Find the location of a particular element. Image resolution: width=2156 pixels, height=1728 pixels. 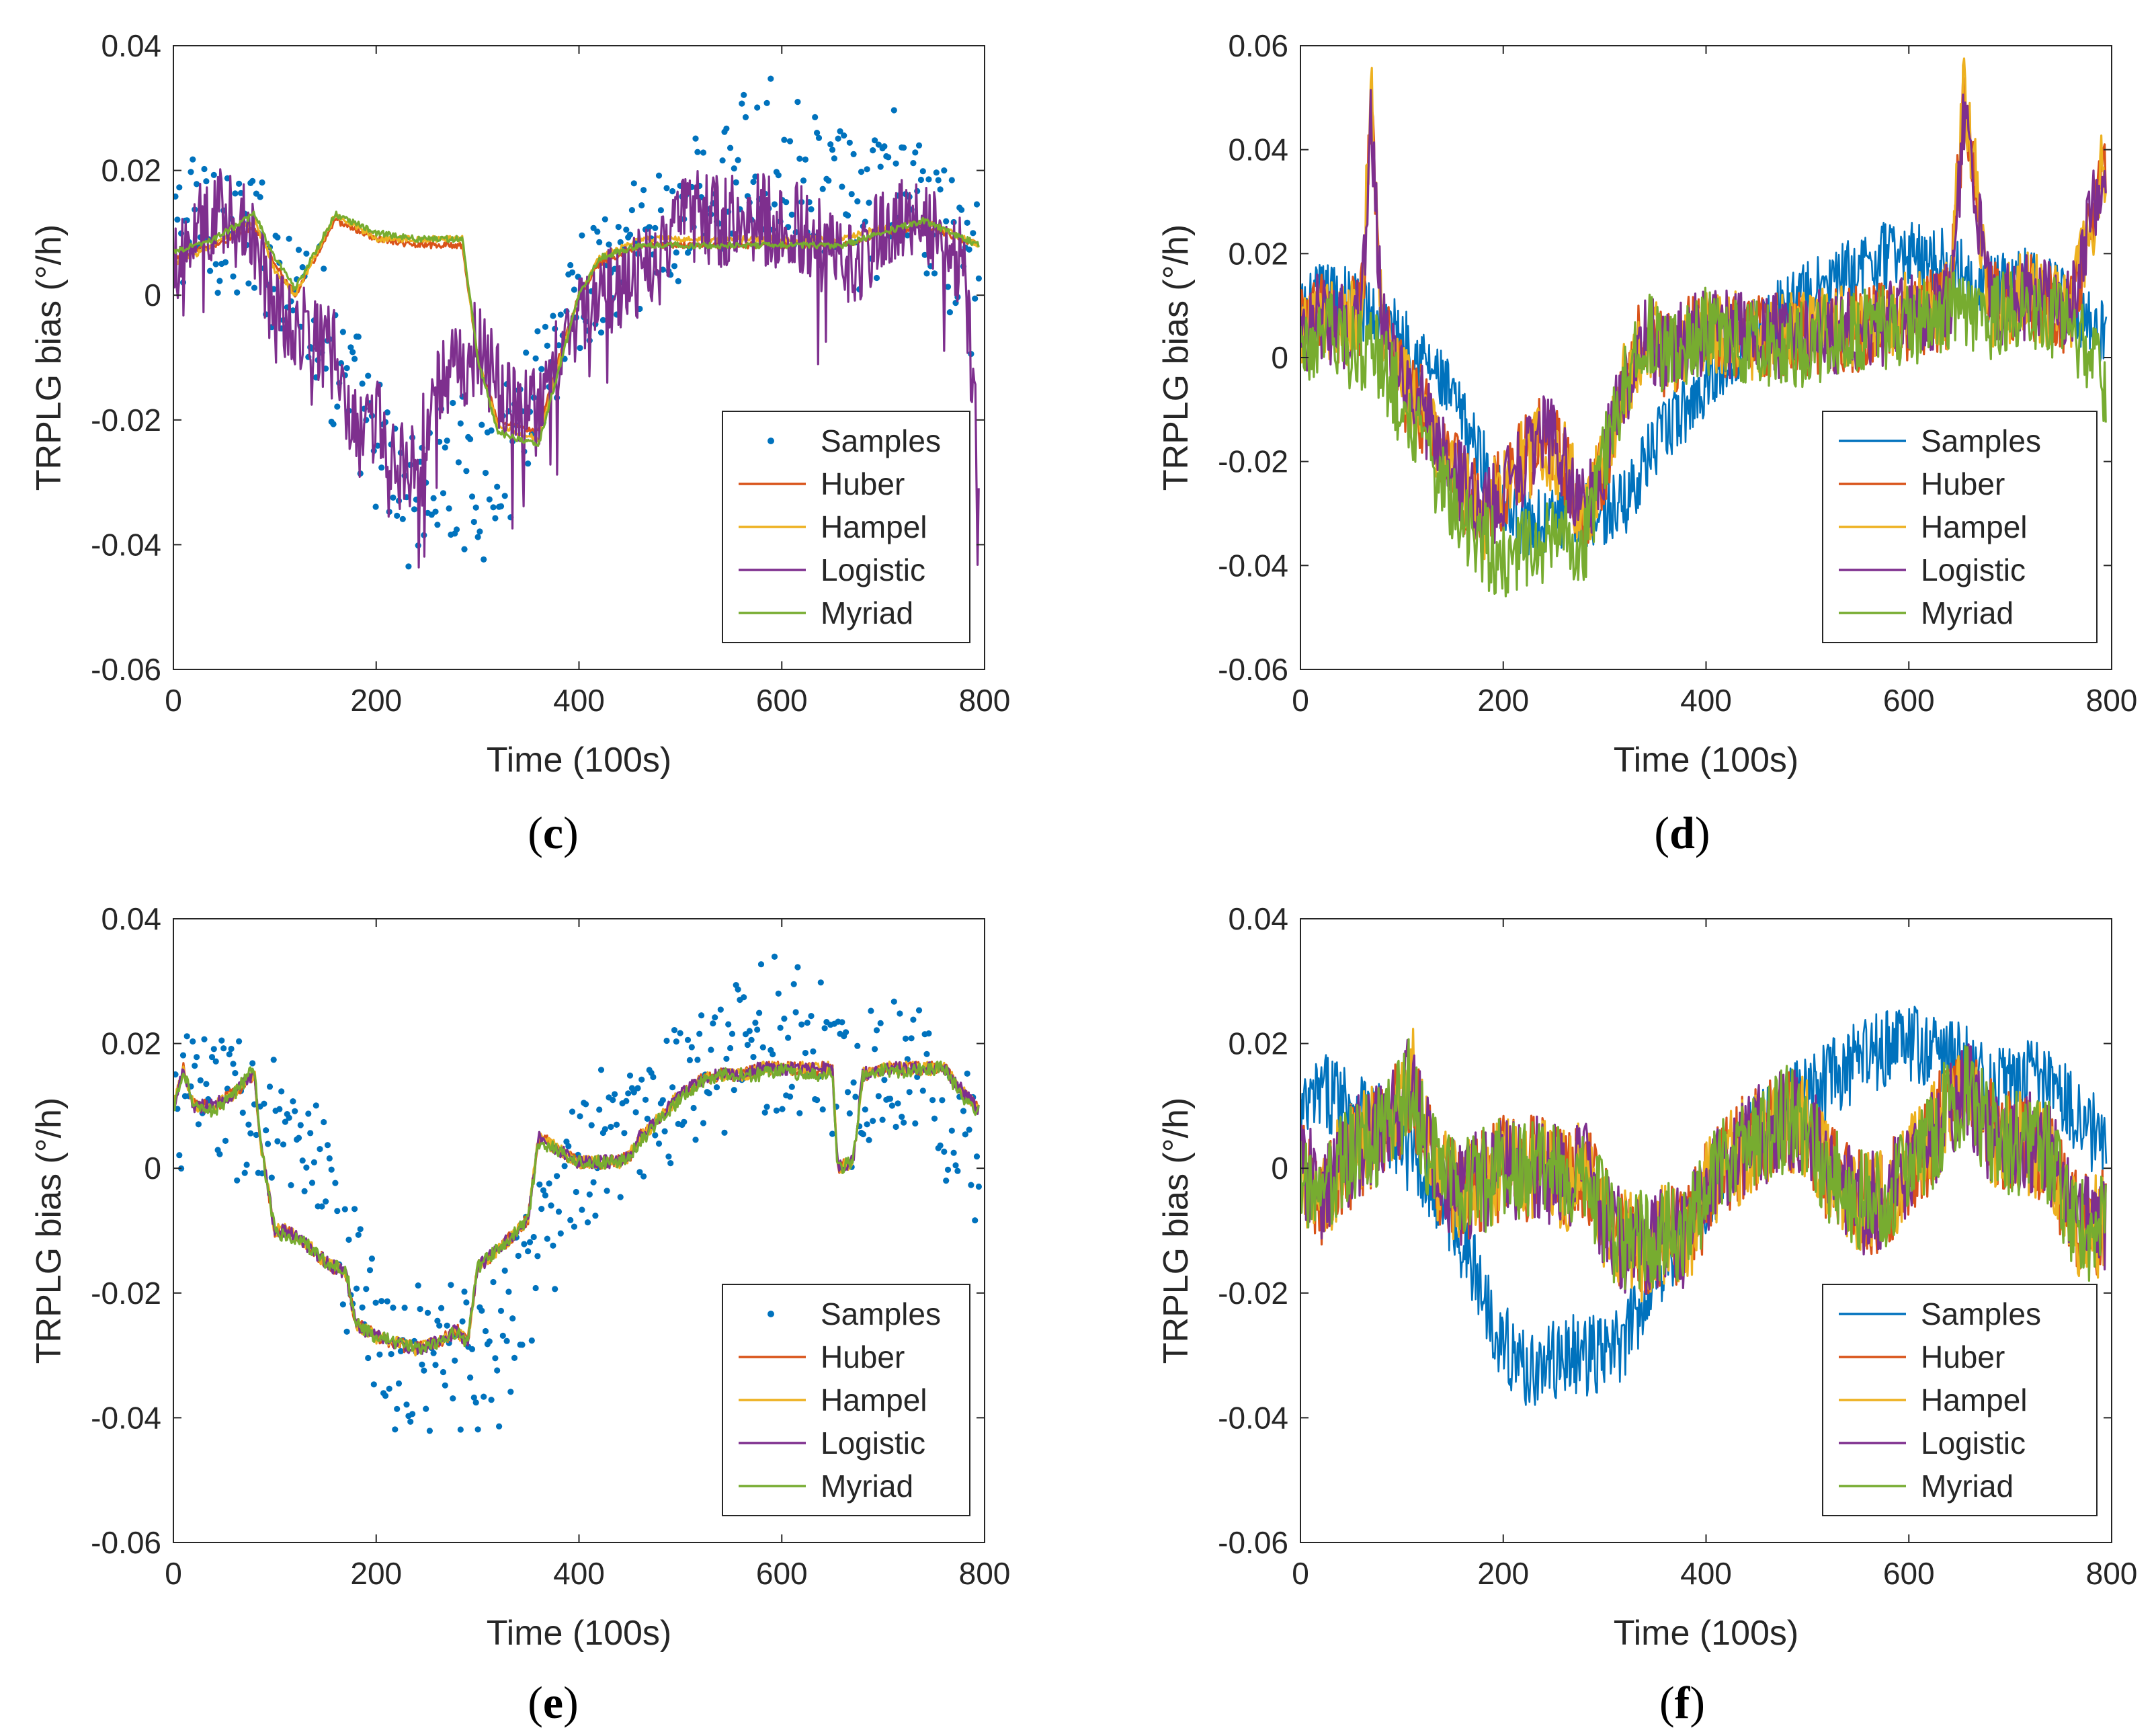

y-tick-label: -0.06 is located at coordinates (126, 1542).